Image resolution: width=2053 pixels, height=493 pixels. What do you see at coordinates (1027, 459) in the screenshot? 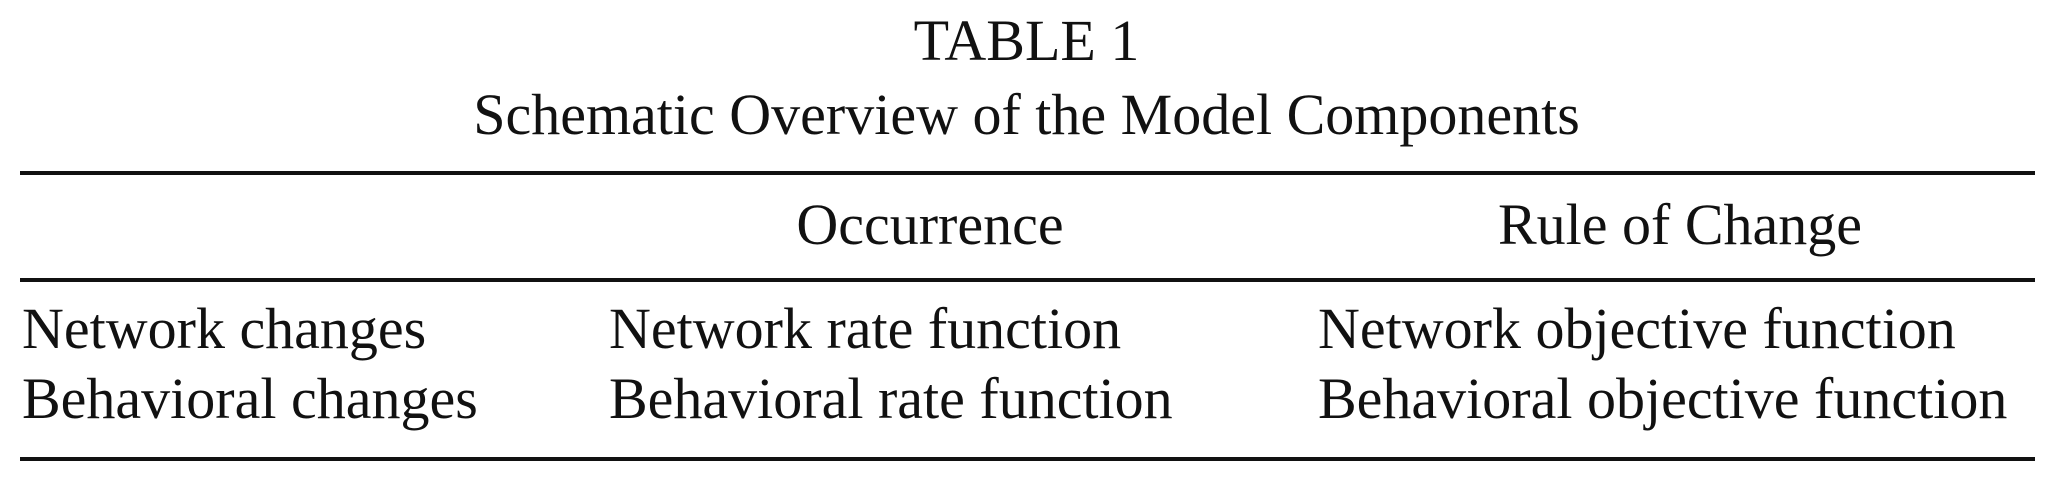
I see `bottom-rule` at bounding box center [1027, 459].